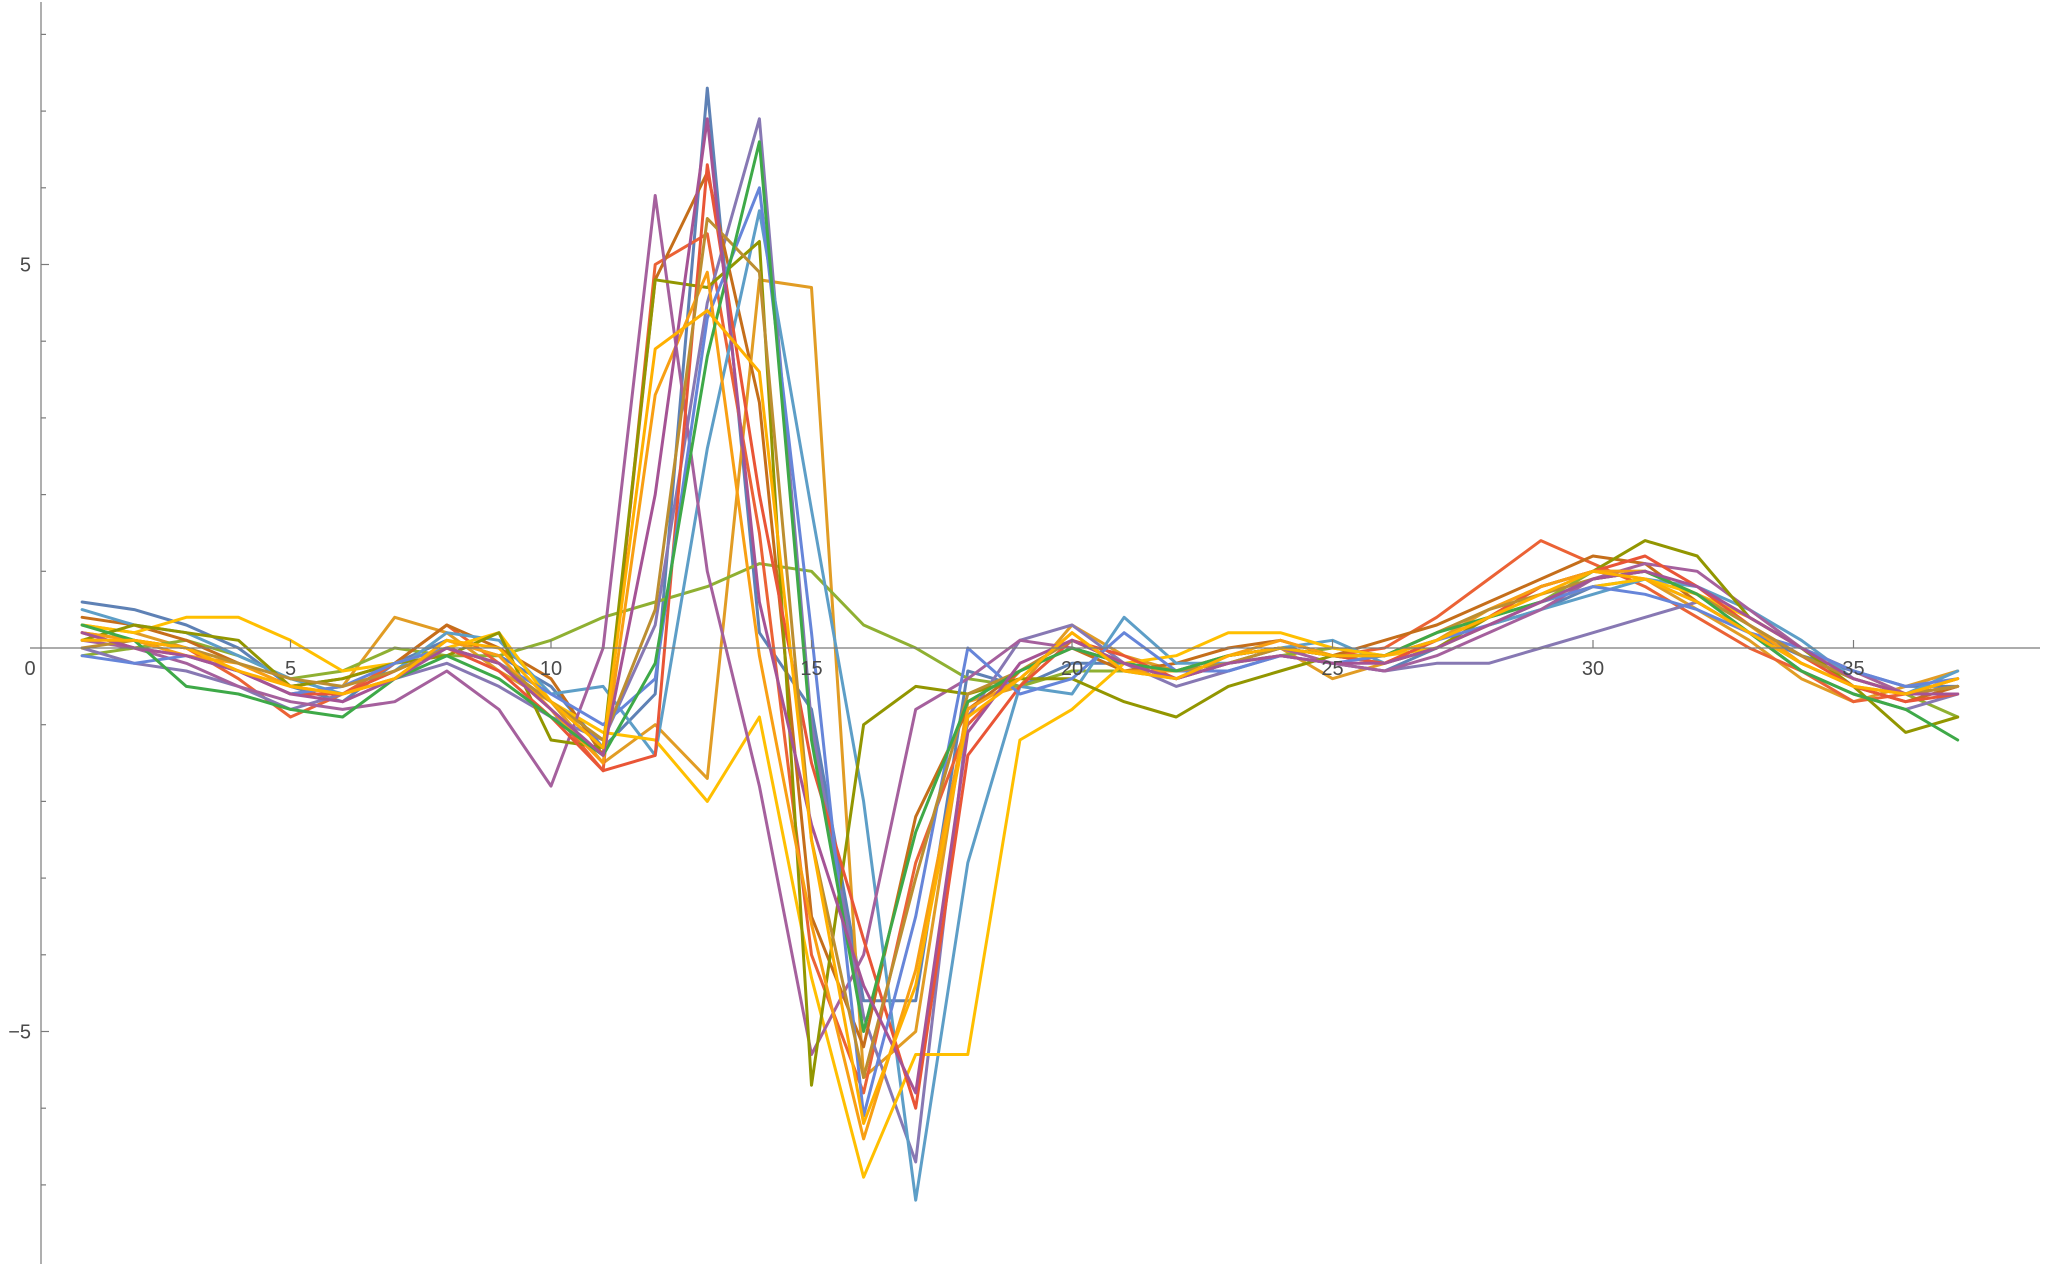 Image resolution: width=2048 pixels, height=1268 pixels. I want to click on x-tick-label: 30, so click(1593, 669).